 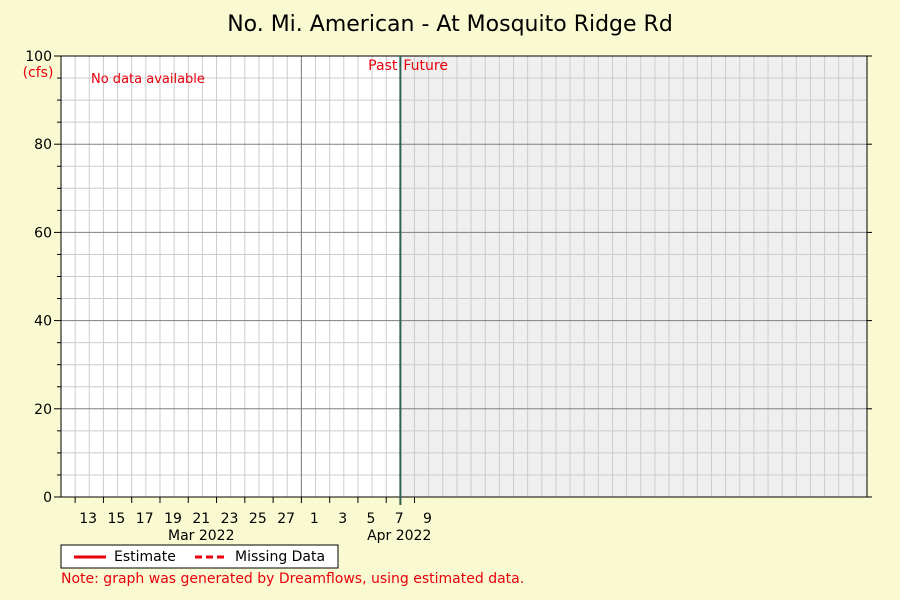 What do you see at coordinates (280, 557) in the screenshot?
I see `legend-label-missing-data: Missing Data` at bounding box center [280, 557].